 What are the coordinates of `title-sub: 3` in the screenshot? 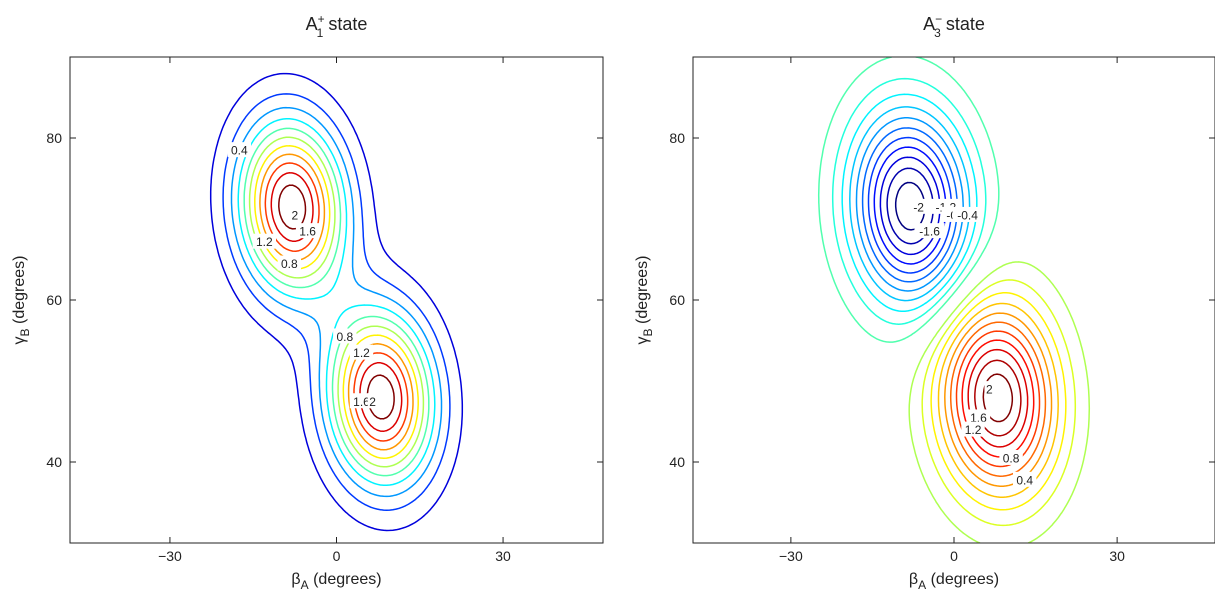 It's located at (937, 33).